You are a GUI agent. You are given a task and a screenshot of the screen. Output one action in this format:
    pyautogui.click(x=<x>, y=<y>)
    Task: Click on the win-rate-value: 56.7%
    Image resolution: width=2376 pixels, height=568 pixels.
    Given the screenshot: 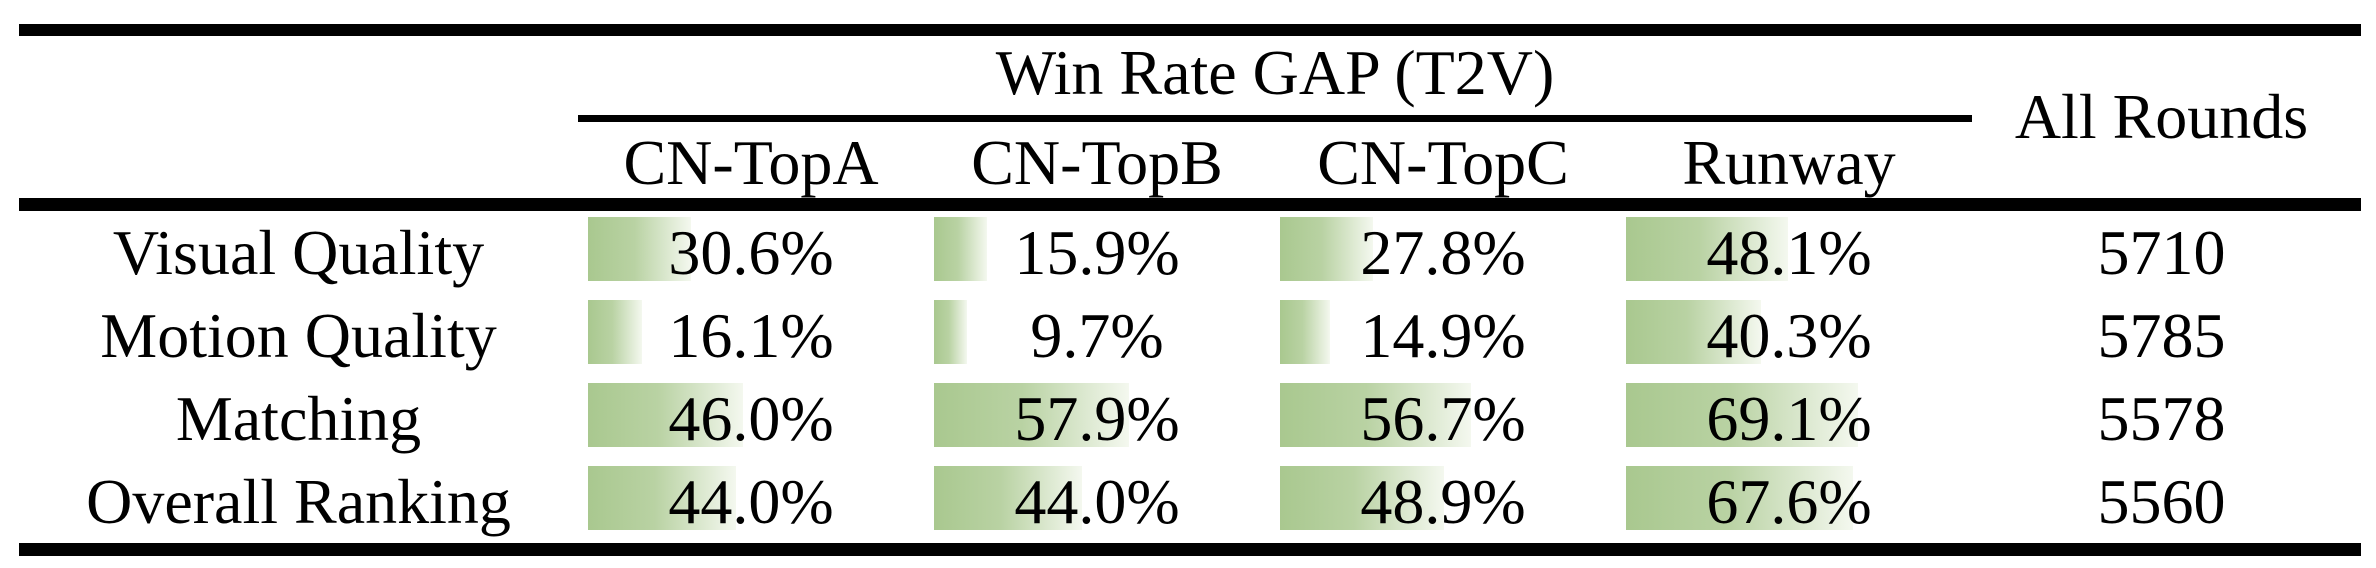 What is the action you would take?
    pyautogui.click(x=1443, y=418)
    